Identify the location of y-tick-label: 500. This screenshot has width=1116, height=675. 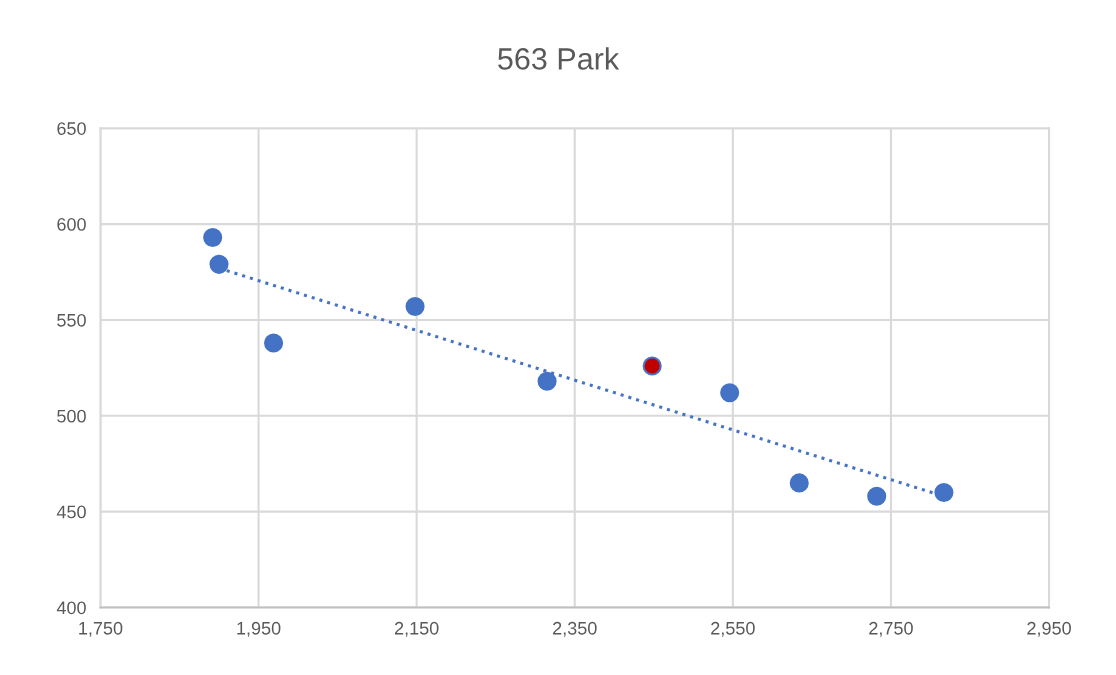
(71, 416).